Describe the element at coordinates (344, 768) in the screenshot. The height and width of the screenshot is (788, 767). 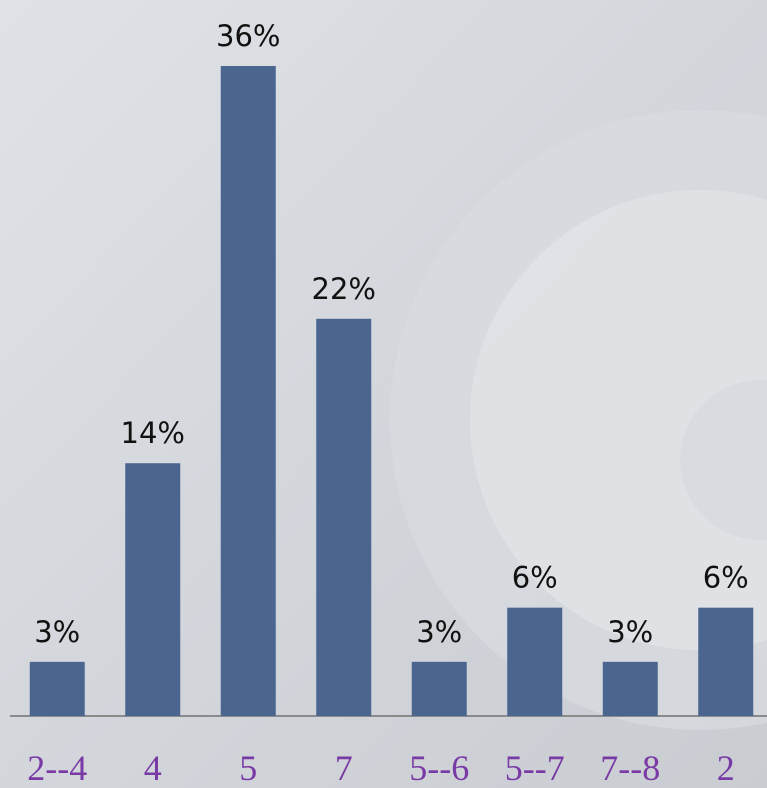
I see `x-tick-label: 7` at that location.